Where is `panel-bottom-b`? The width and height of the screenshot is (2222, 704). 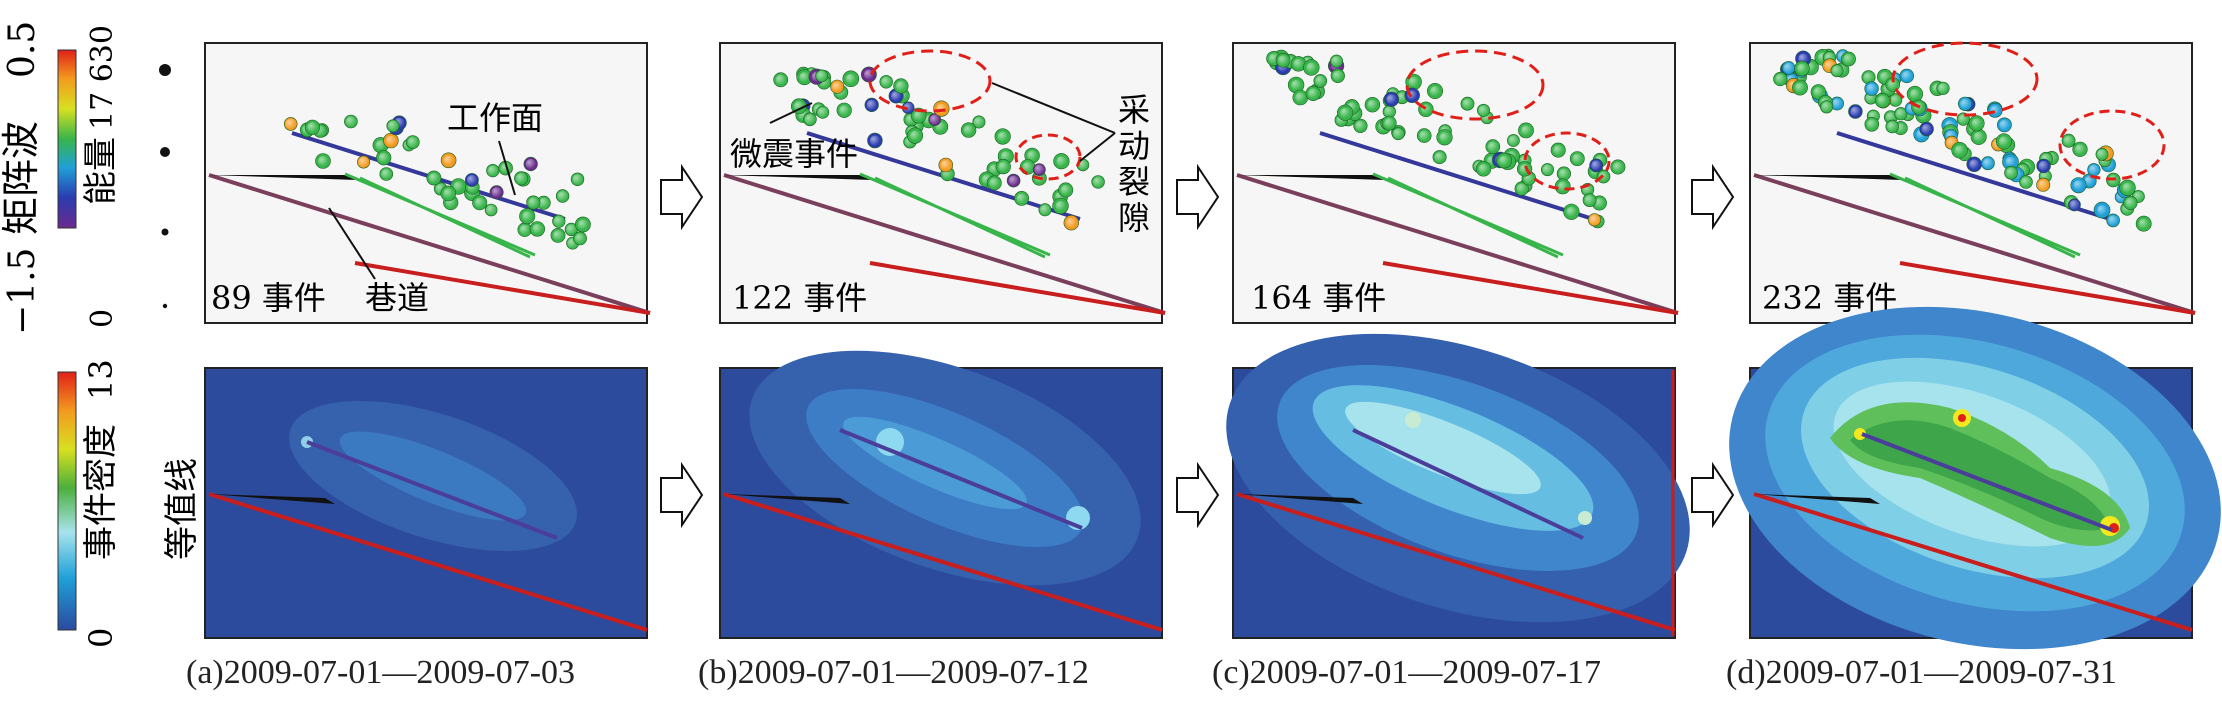
panel-bottom-b is located at coordinates (941, 494).